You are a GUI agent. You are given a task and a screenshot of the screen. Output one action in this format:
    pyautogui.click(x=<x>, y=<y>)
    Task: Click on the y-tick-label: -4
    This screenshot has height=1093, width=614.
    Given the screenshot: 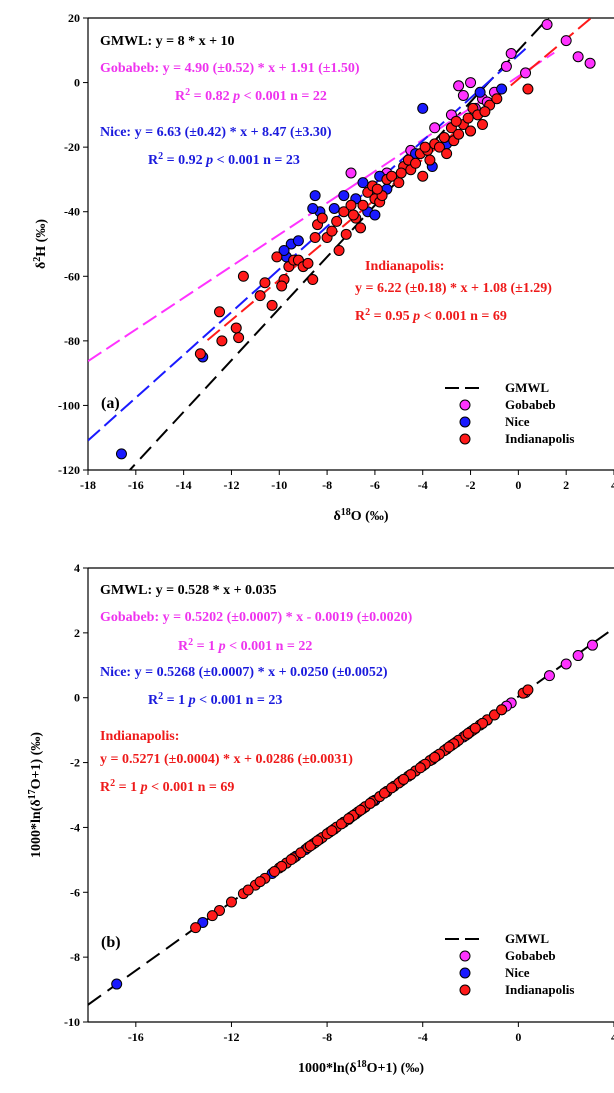 What is the action you would take?
    pyautogui.click(x=75, y=827)
    